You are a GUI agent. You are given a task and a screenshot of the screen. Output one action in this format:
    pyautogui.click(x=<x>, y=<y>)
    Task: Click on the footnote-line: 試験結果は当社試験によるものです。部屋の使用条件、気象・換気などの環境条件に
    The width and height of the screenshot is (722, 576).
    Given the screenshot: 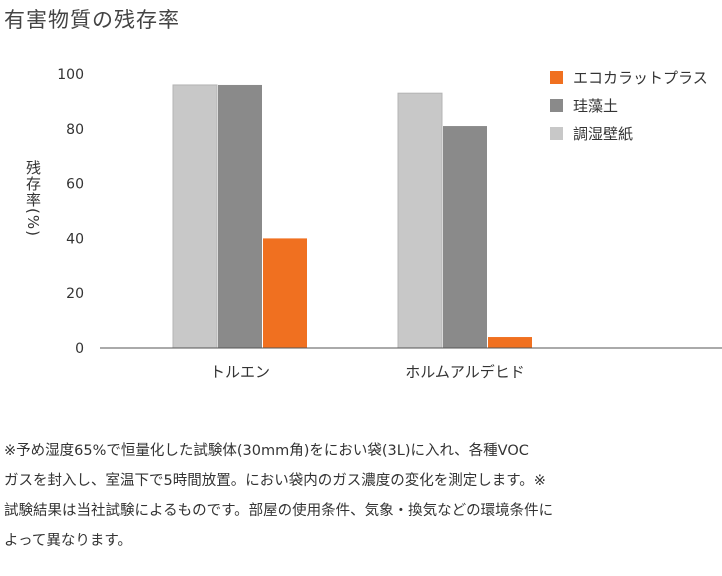 What is the action you would take?
    pyautogui.click(x=279, y=511)
    